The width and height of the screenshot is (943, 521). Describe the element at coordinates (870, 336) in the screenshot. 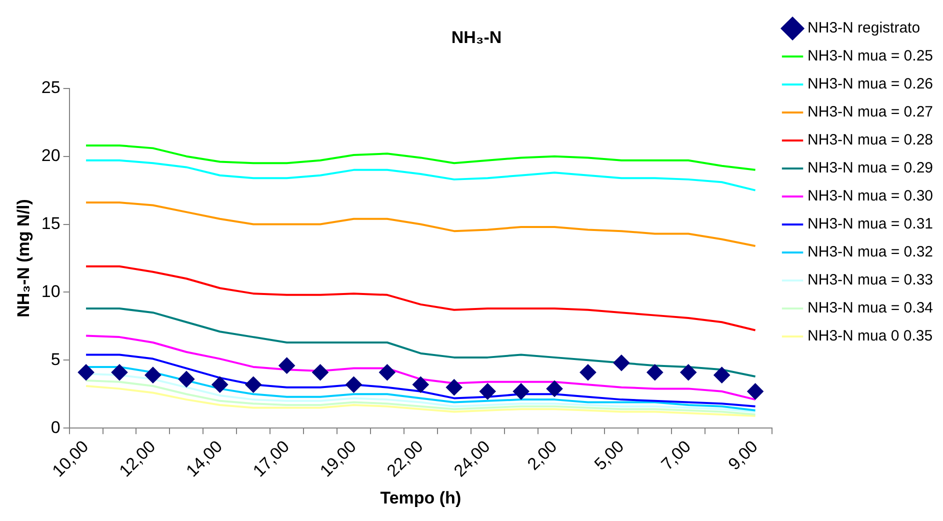

I see `legend-label: NH3-N mua 0 0.35` at that location.